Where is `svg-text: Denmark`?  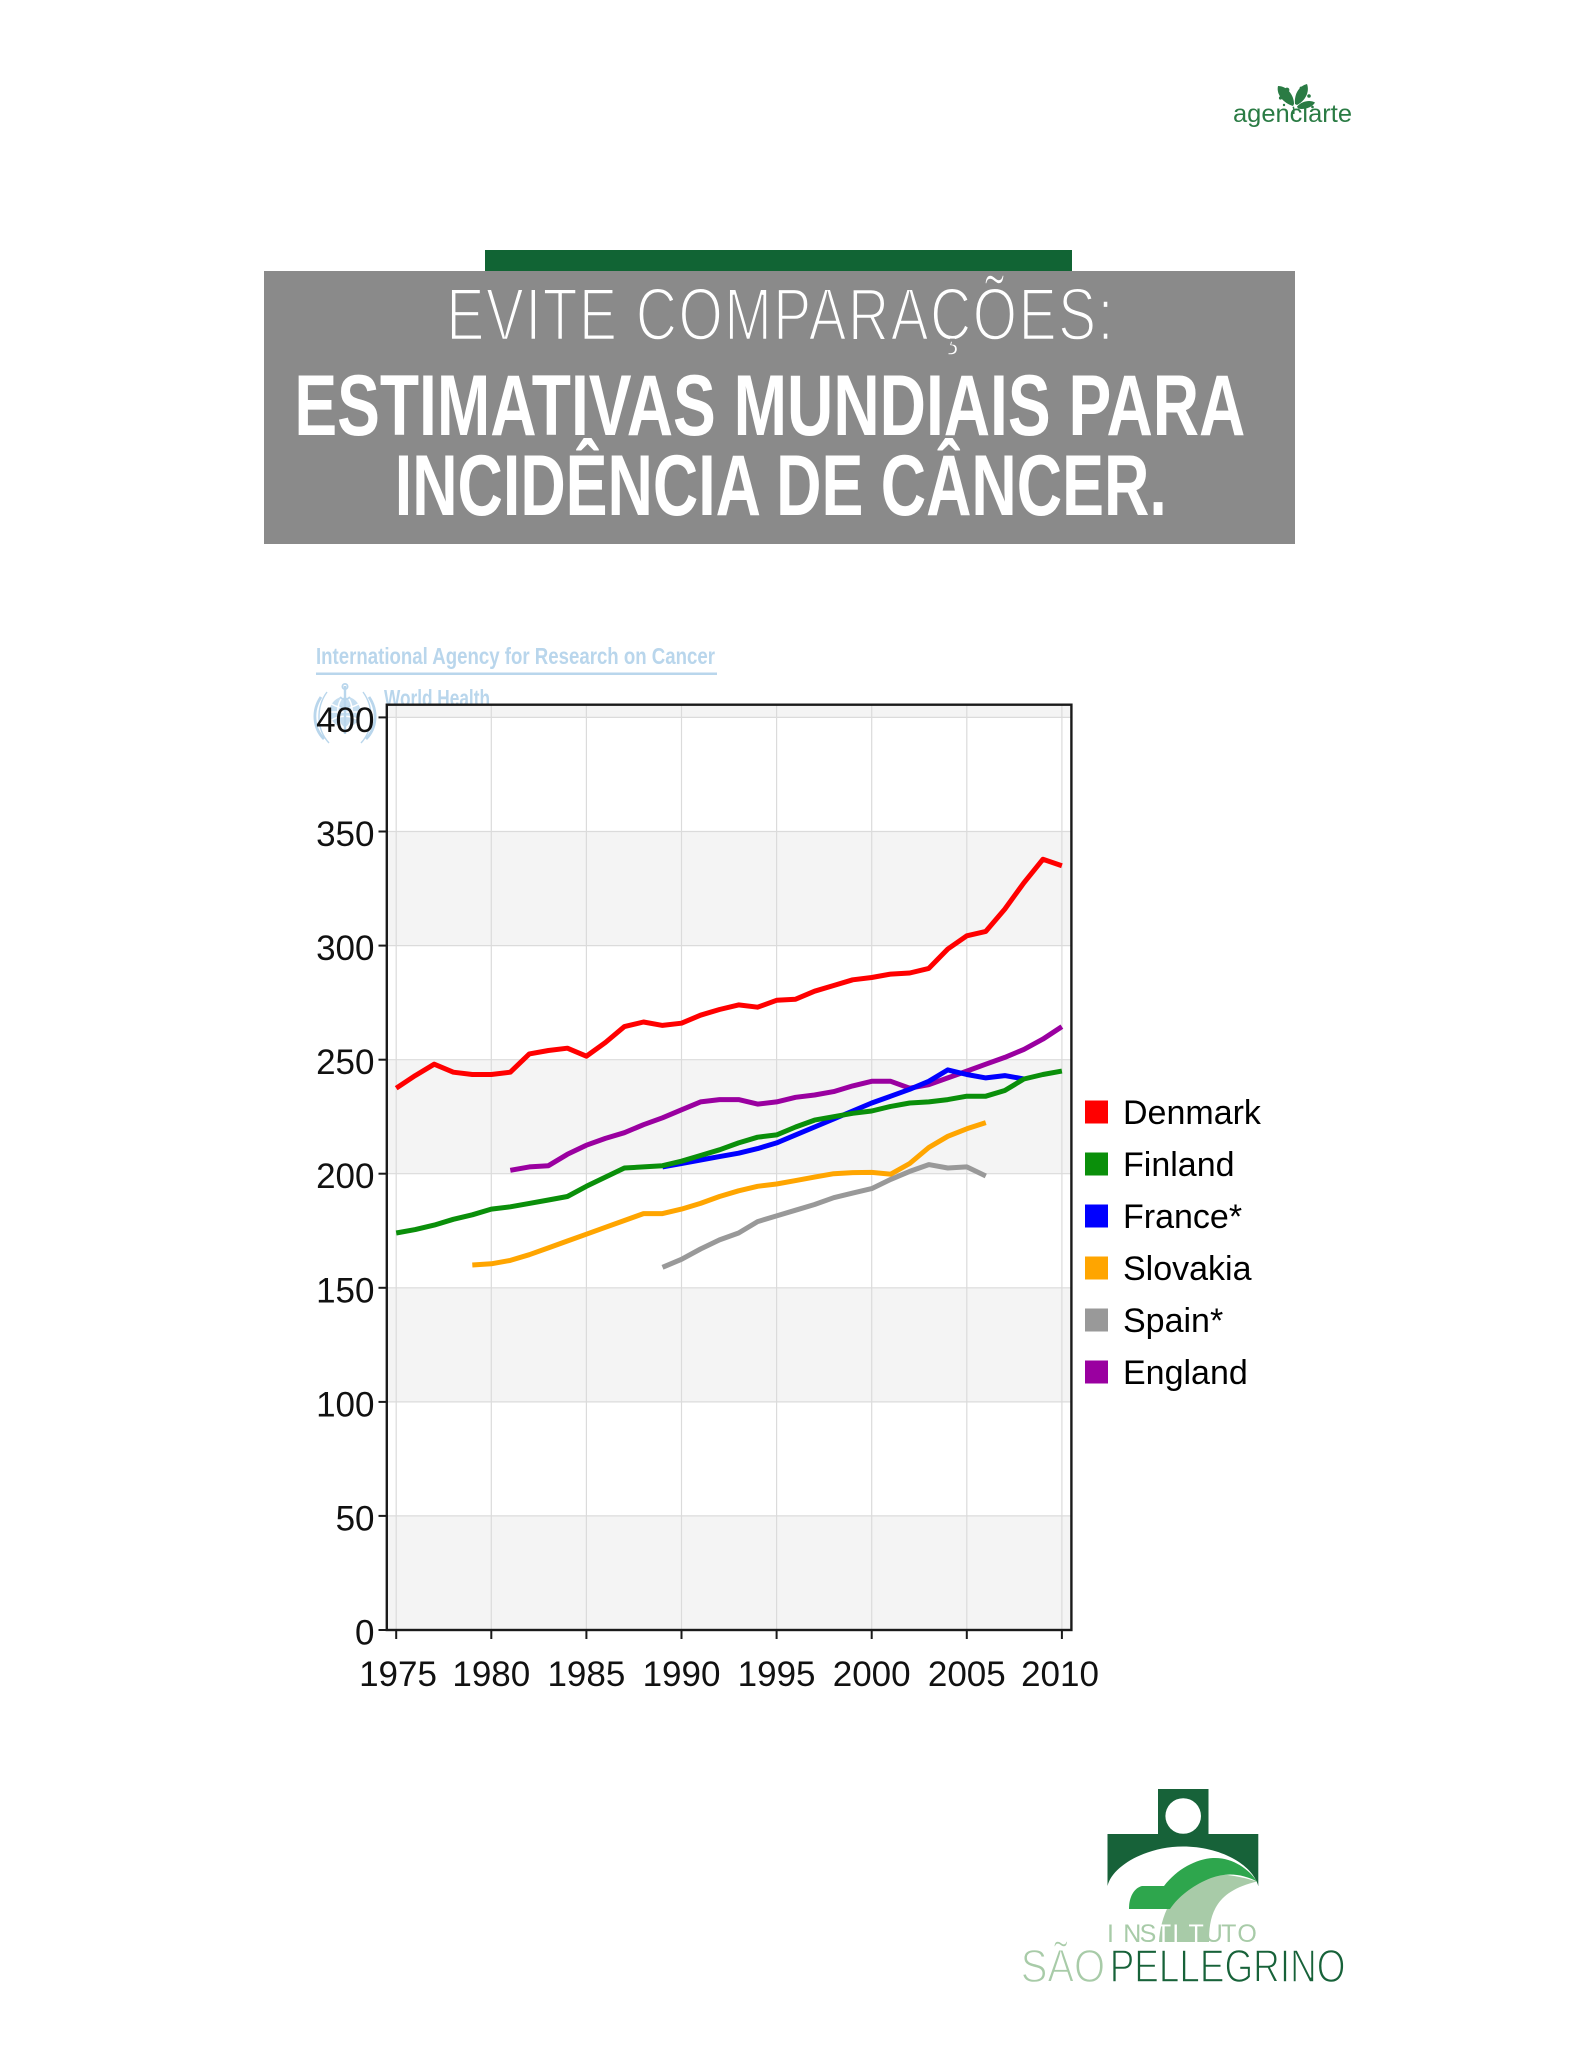 svg-text: Denmark is located at coordinates (1192, 1113).